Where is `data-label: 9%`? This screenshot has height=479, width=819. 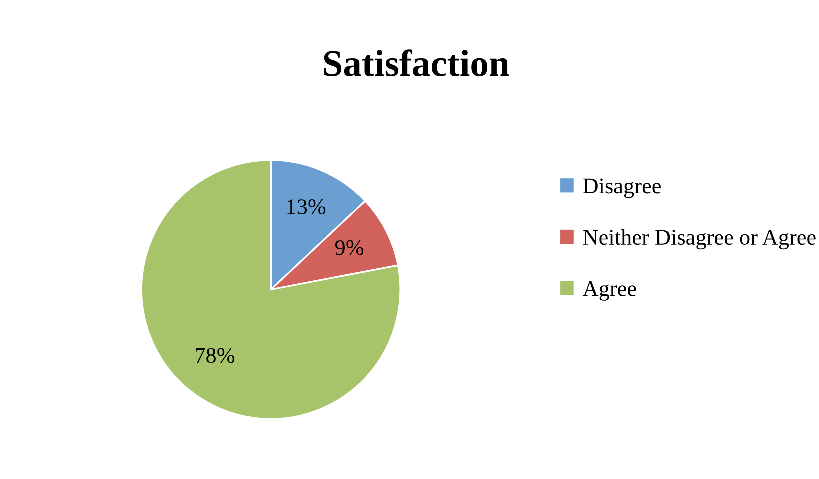 data-label: 9% is located at coordinates (349, 248).